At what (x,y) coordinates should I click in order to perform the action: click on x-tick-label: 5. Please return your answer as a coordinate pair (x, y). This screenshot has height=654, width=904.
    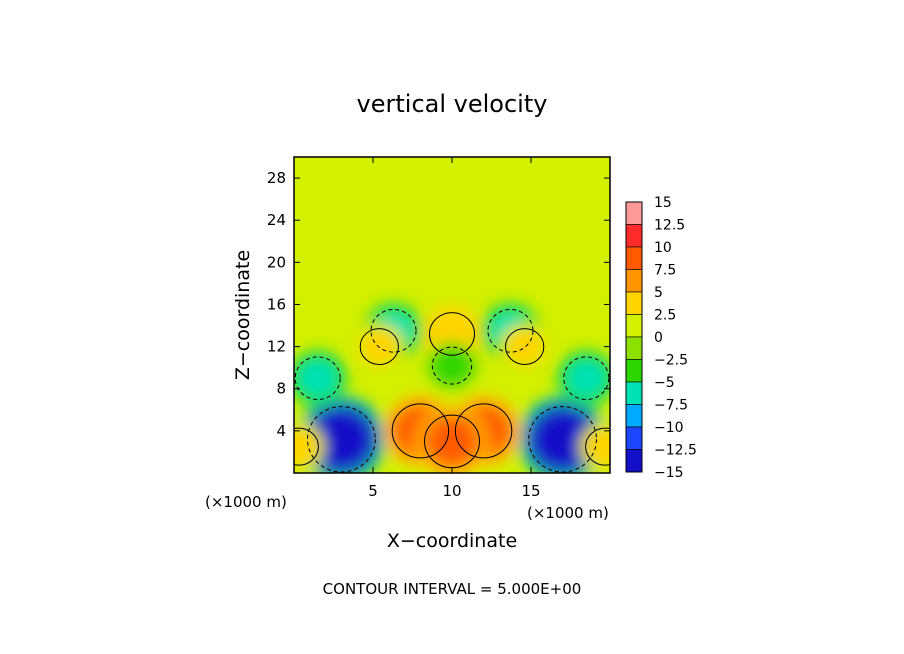
    Looking at the image, I should click on (373, 491).